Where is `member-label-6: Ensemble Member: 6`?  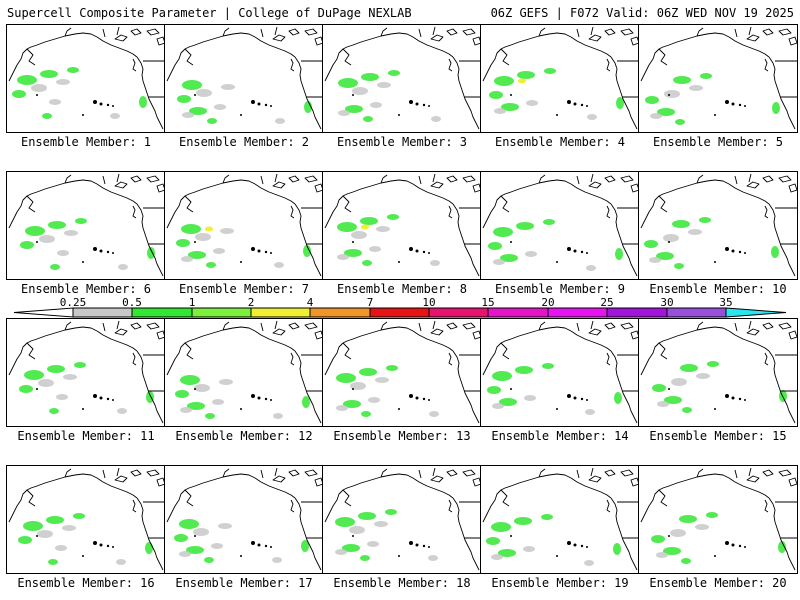
member-label-6: Ensemble Member: 6 is located at coordinates (86, 289).